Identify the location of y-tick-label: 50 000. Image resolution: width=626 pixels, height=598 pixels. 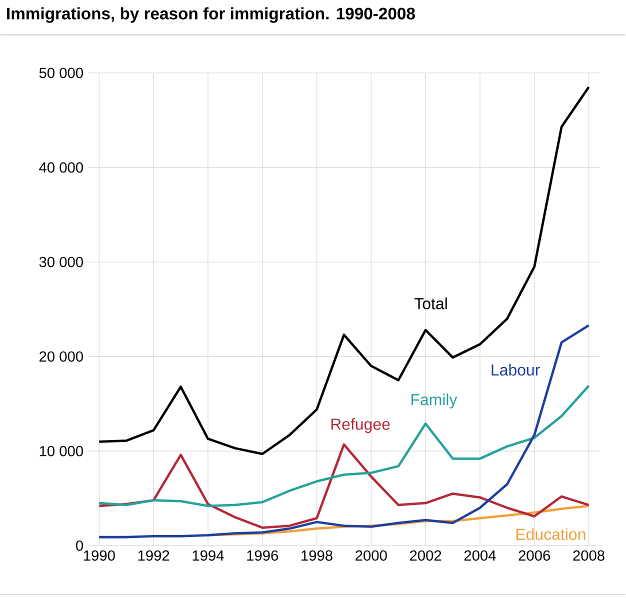
(61, 73).